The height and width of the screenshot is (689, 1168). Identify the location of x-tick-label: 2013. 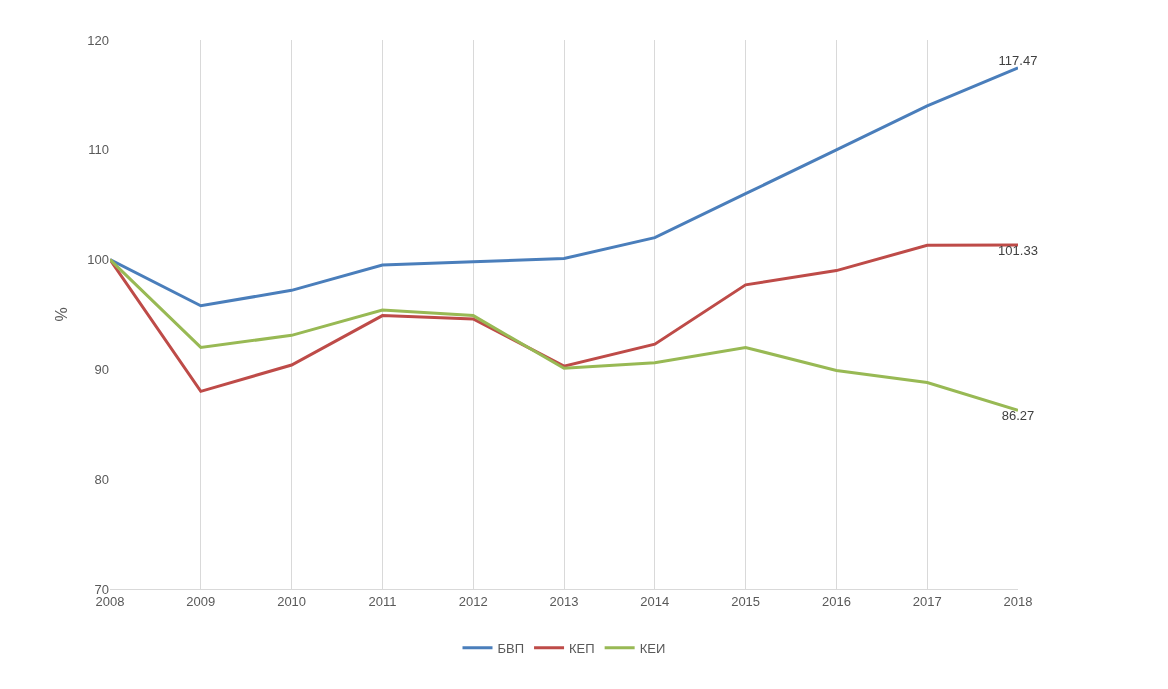
(564, 601).